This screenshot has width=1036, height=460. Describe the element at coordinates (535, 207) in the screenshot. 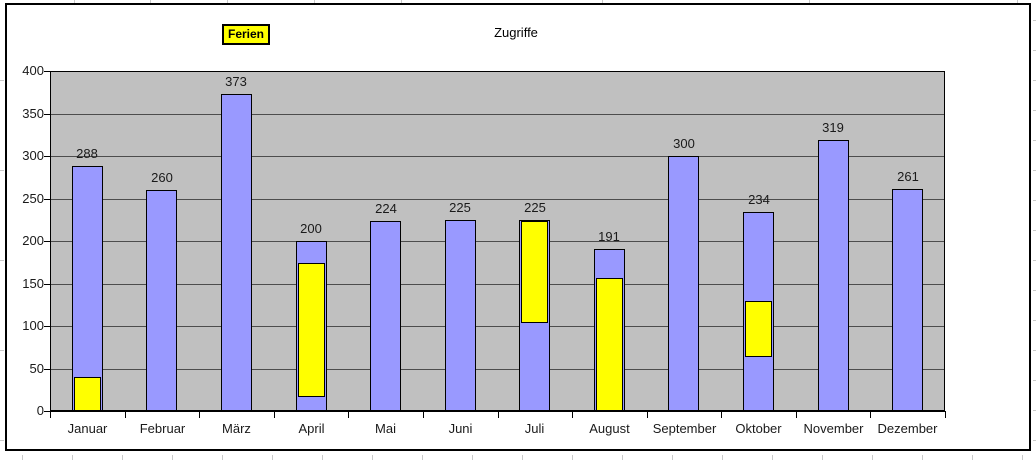

I see `bar-value-juli: 225` at that location.